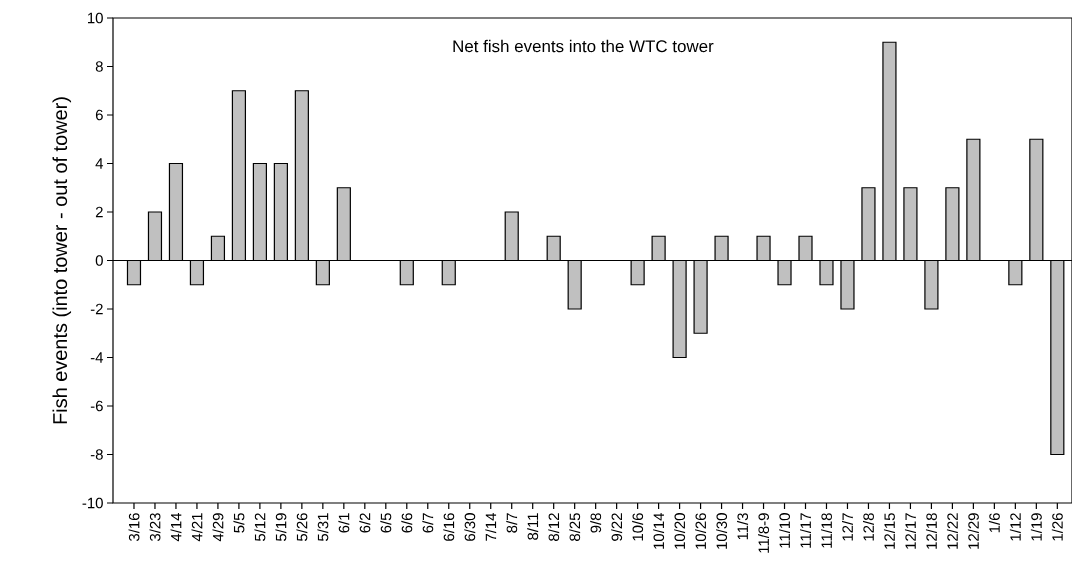 The width and height of the screenshot is (1072, 587). What do you see at coordinates (973, 531) in the screenshot?
I see `x-tick-label: 12/29` at bounding box center [973, 531].